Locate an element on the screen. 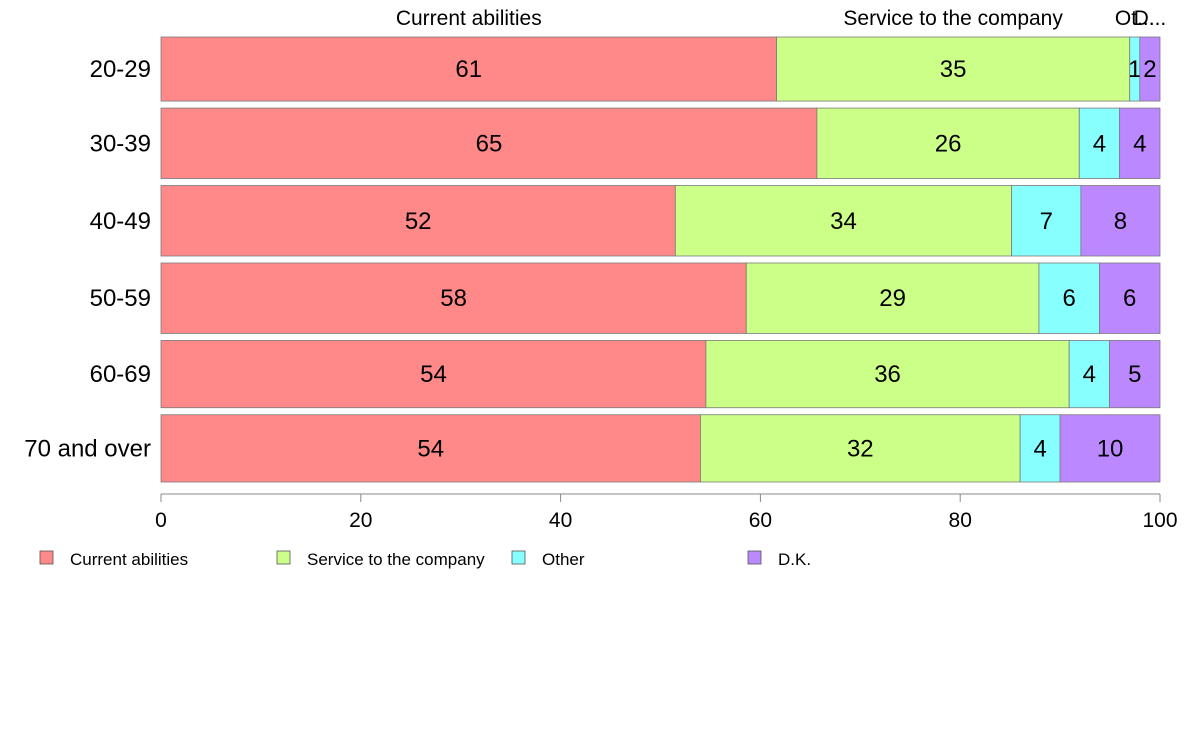 This screenshot has height=736, width=1188. data-label: 10 is located at coordinates (1110, 448).